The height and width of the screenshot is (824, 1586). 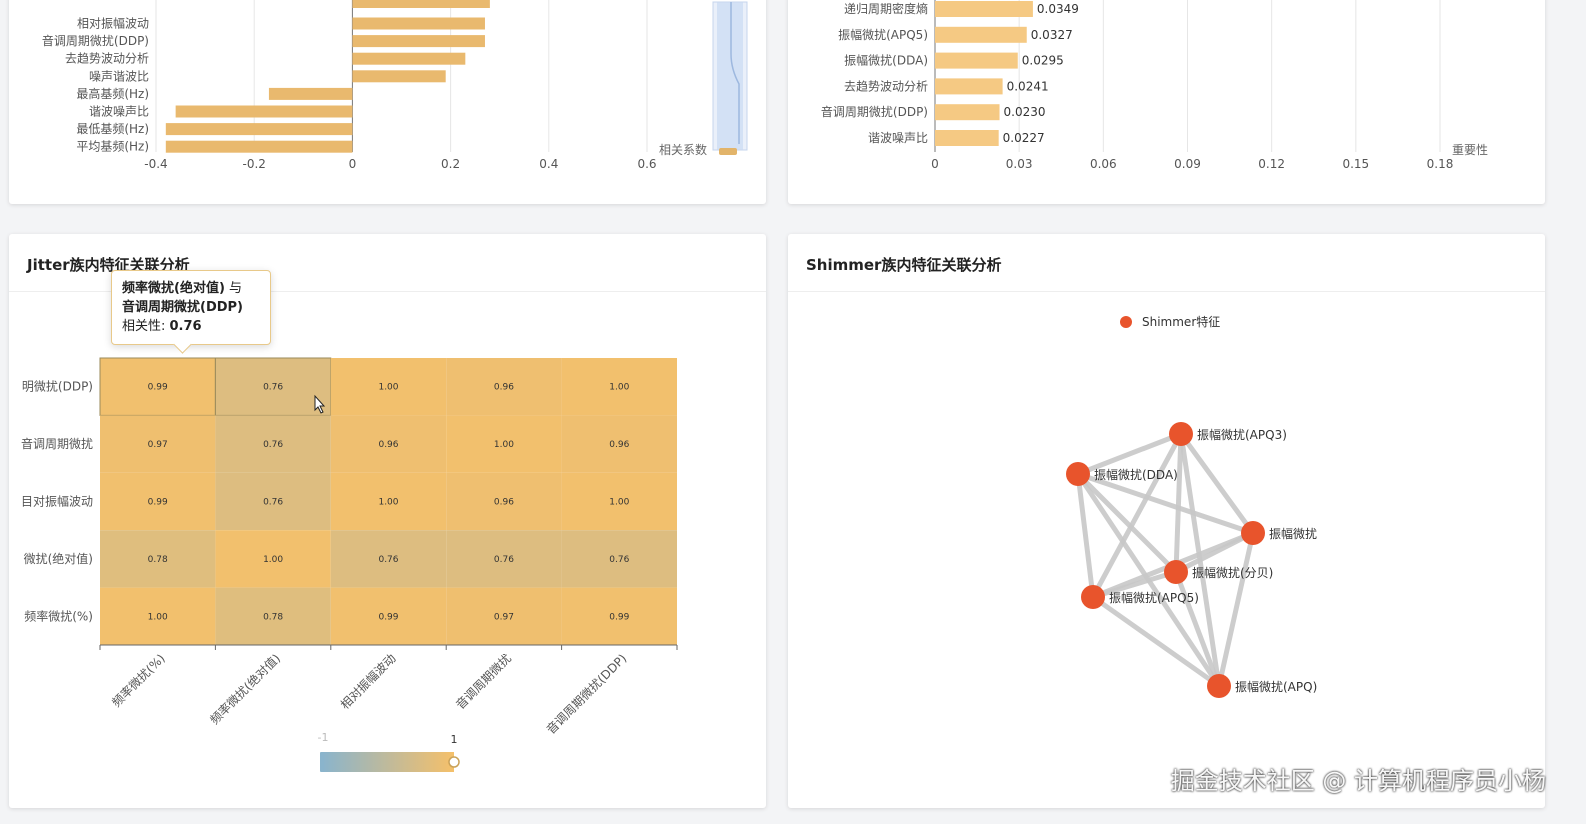 What do you see at coordinates (182, 307) in the screenshot?
I see `tooltip-pair-b: 音调周期微扰(DDP)` at bounding box center [182, 307].